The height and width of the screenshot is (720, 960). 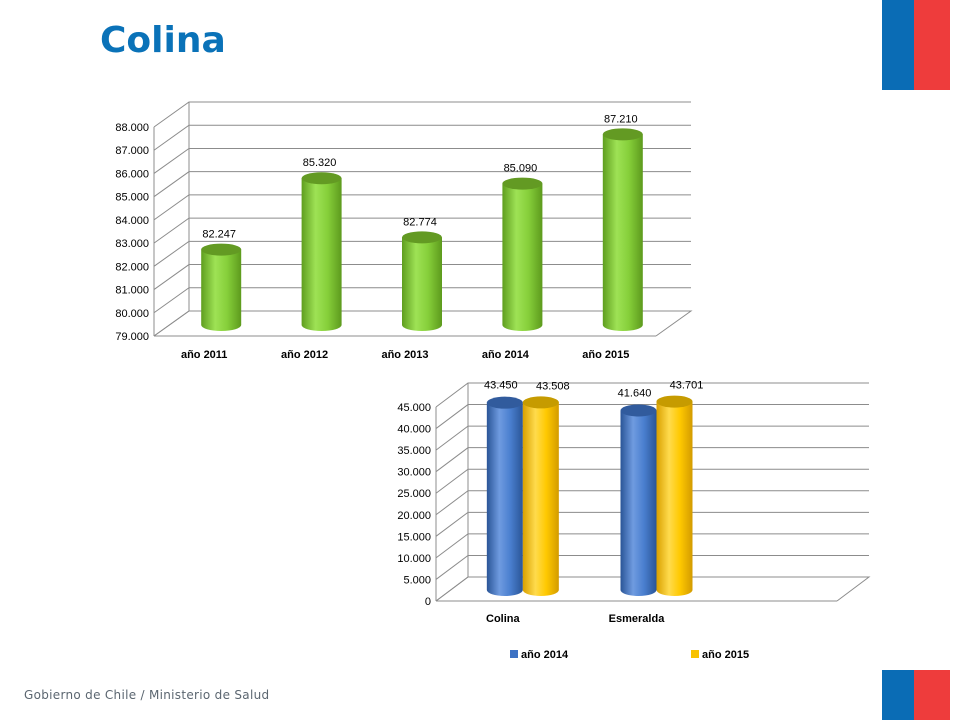 What do you see at coordinates (414, 430) in the screenshot?
I see `y-tick-label: 40.000` at bounding box center [414, 430].